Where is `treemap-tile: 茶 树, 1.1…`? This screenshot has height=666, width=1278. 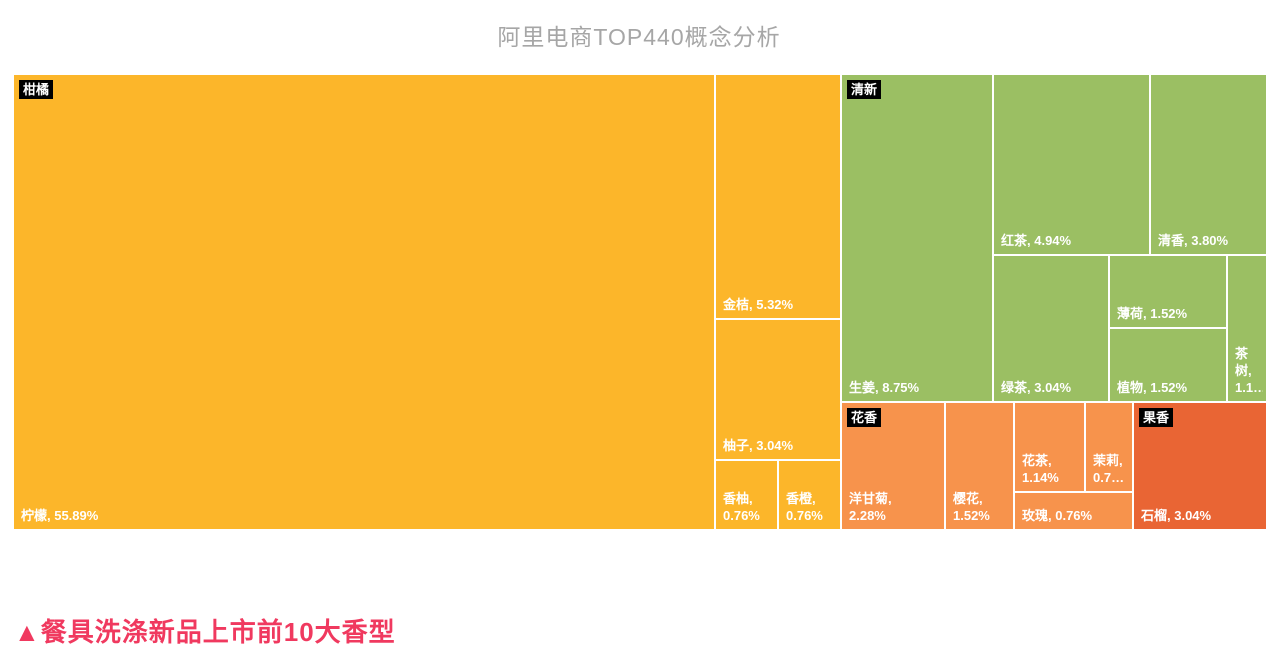
treemap-tile: 茶 树, 1.1… is located at coordinates (1247, 328).